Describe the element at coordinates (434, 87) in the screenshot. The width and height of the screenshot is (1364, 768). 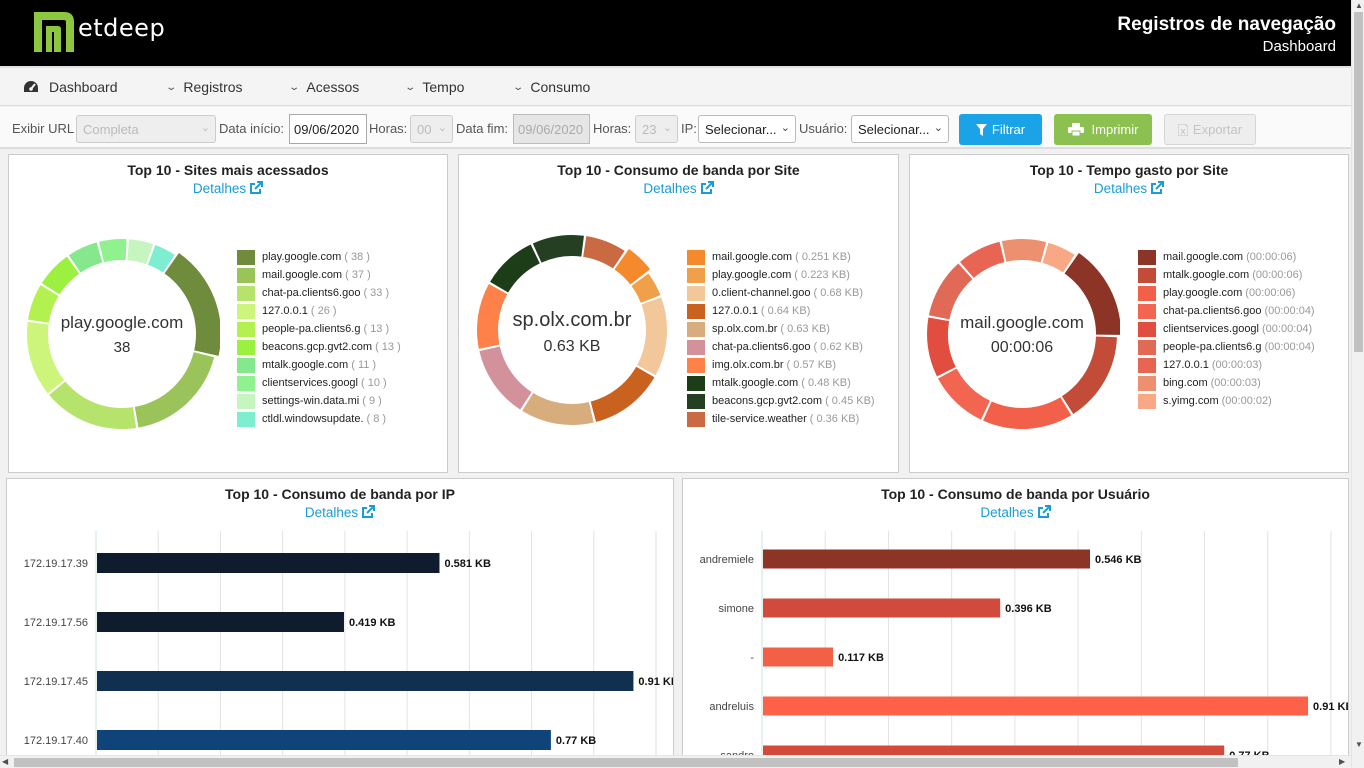
I see `nav-item-tempo: ⌄ Tempo` at that location.